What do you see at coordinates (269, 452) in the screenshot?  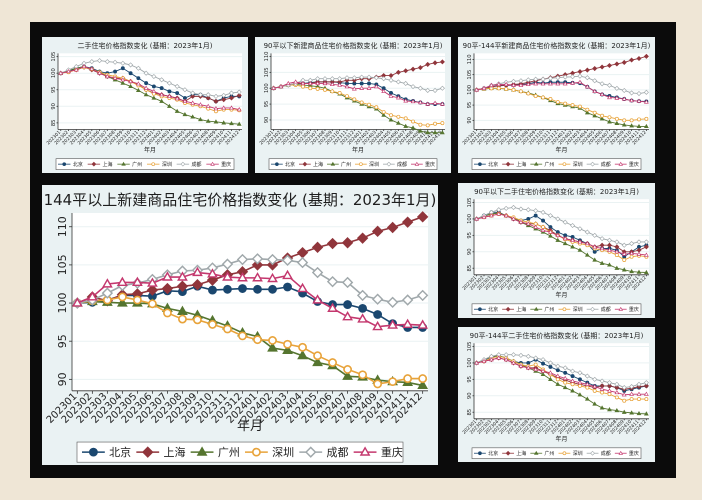 I see `legend-item: 深圳` at bounding box center [269, 452].